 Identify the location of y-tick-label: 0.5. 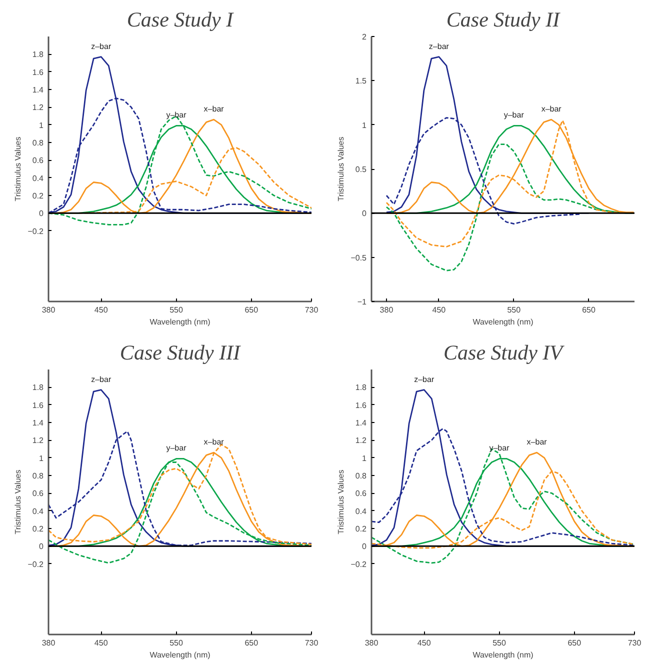
(361, 169).